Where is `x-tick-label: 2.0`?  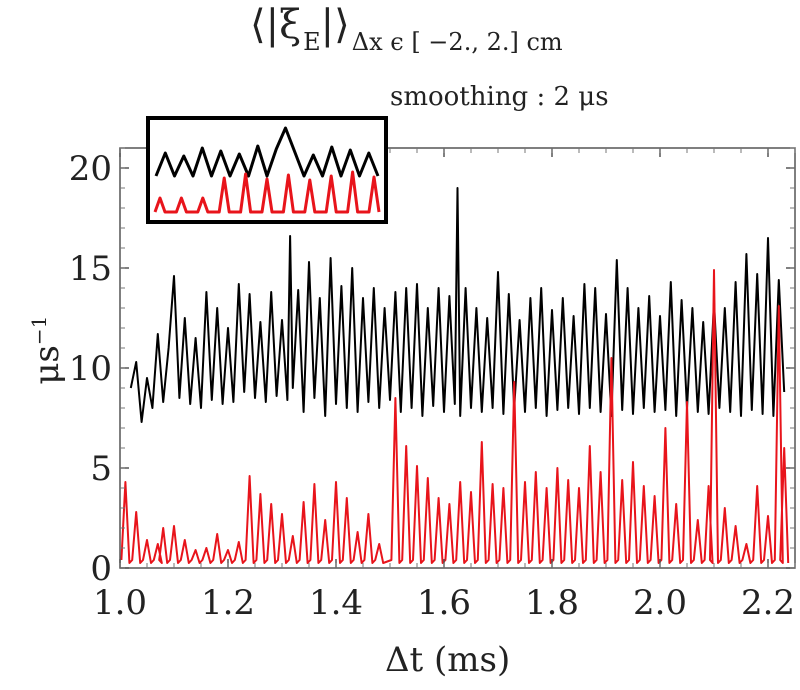 x-tick-label: 2.0 is located at coordinates (660, 603).